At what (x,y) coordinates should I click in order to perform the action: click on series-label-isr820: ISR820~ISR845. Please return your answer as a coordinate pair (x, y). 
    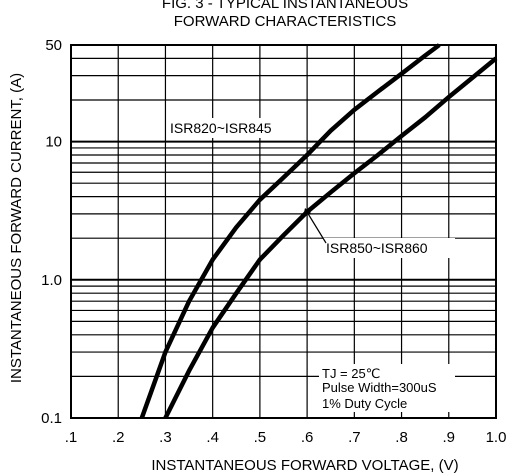
    Looking at the image, I should click on (236, 128).